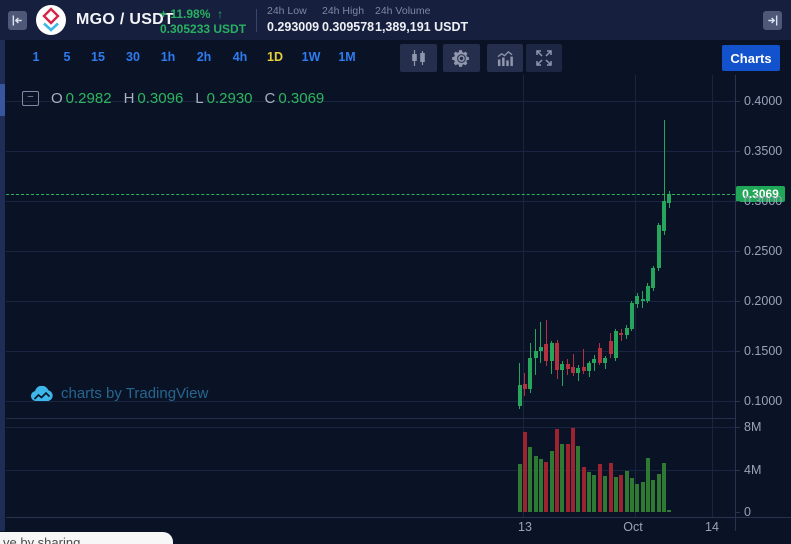 The height and width of the screenshot is (544, 791). What do you see at coordinates (51, 20) in the screenshot?
I see `mgo-logo` at bounding box center [51, 20].